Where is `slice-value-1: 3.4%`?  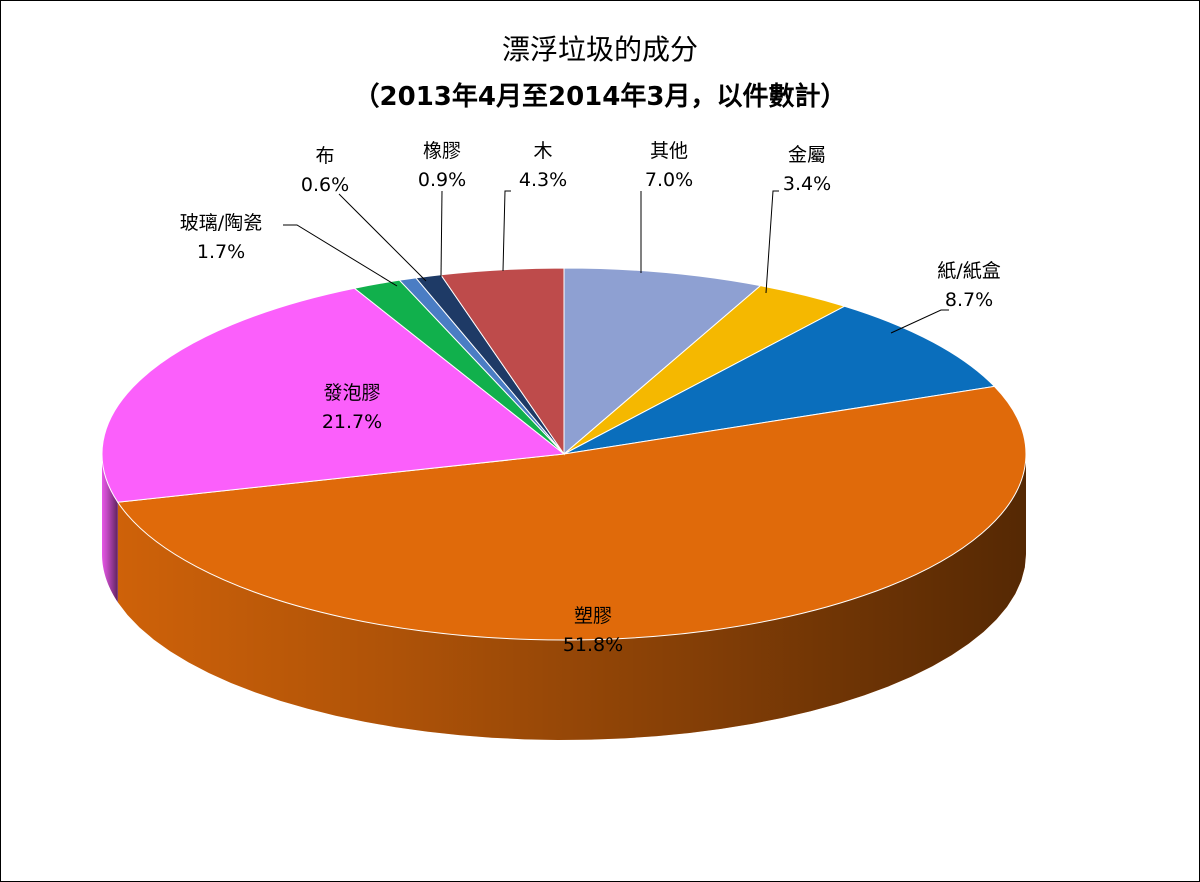
slice-value-1: 3.4% is located at coordinates (807, 184).